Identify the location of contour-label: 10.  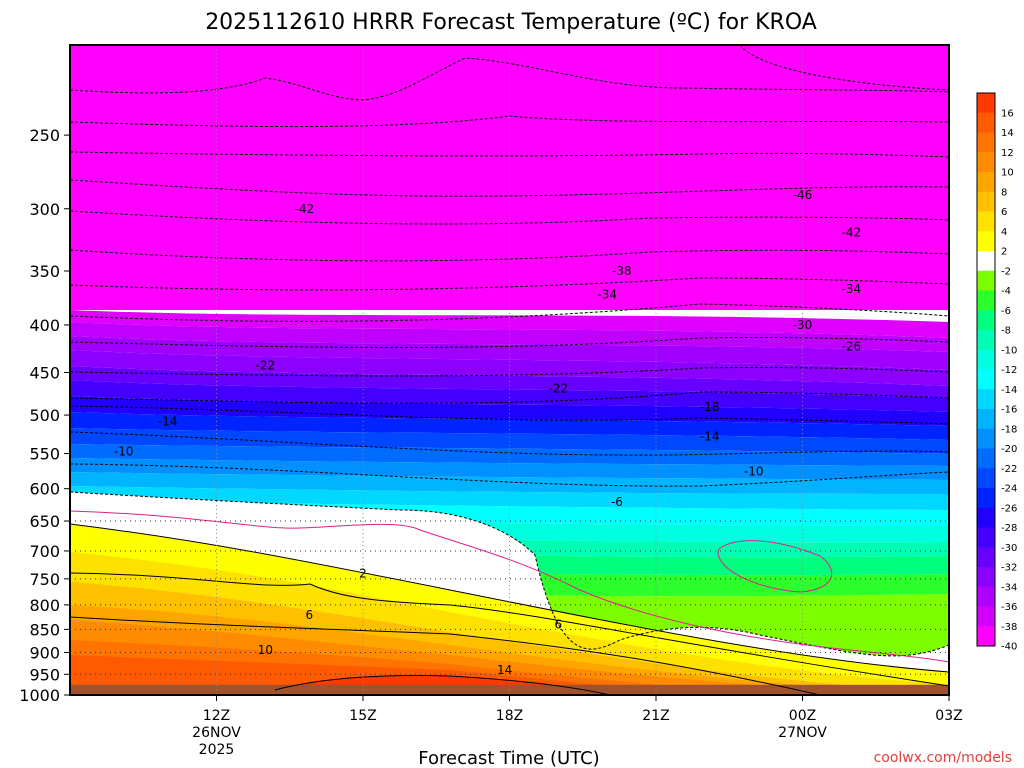
(265, 650).